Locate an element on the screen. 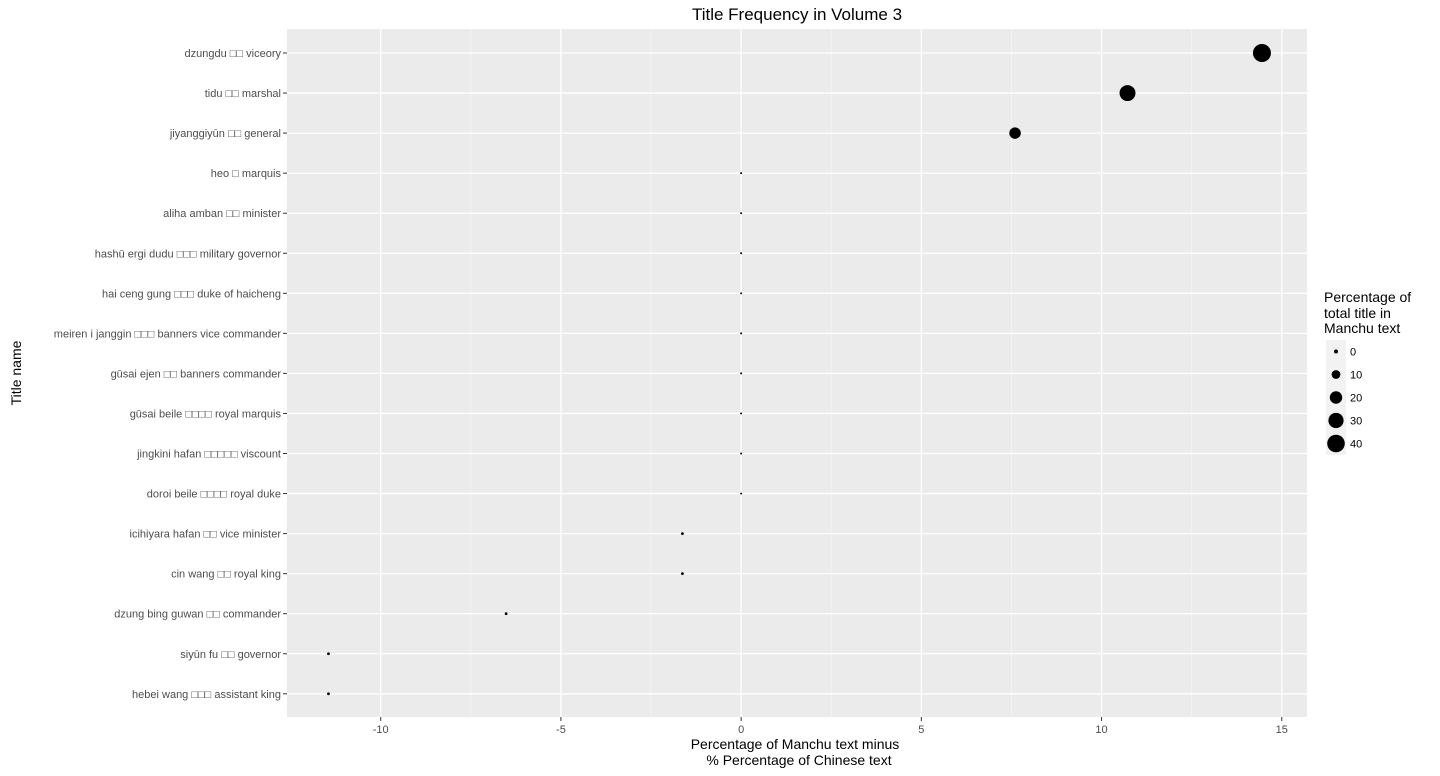 The image size is (1440, 776). x-tick-label: -10 is located at coordinates (381, 730).